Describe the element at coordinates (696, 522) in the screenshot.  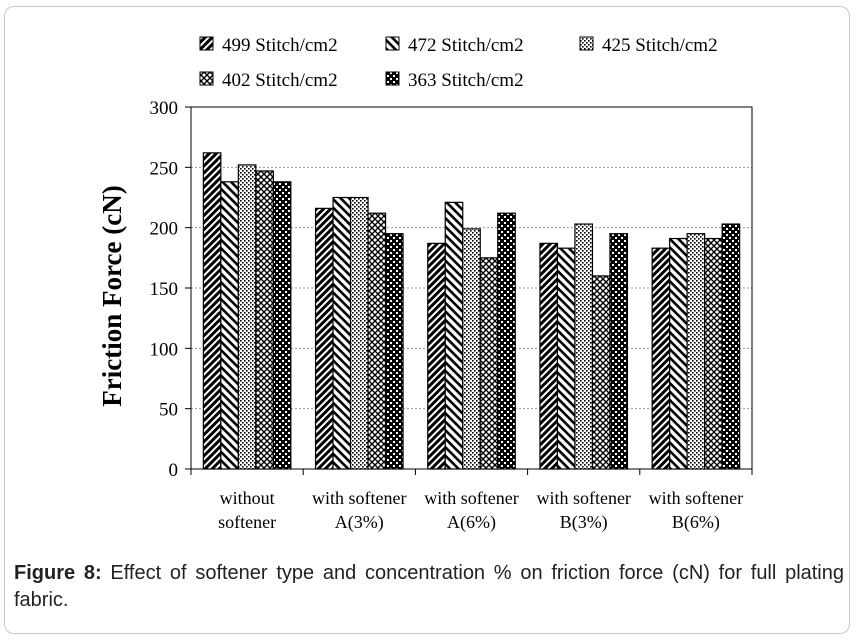
I see `x-tick-label: B(6%)` at that location.